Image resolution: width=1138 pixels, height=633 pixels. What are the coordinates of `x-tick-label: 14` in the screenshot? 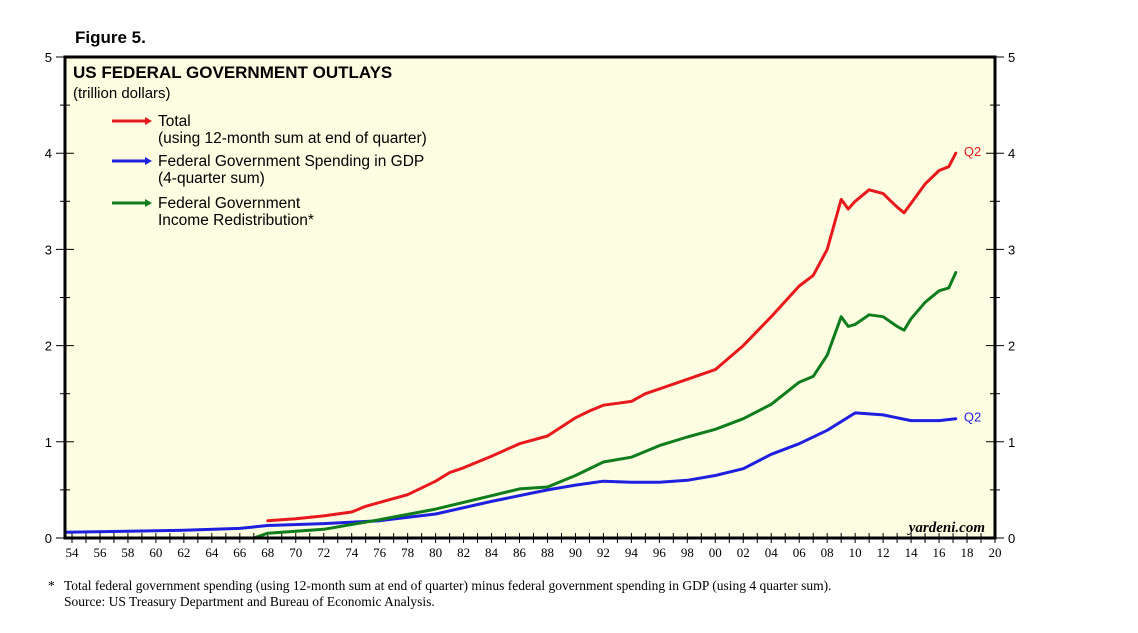 It's located at (912, 552).